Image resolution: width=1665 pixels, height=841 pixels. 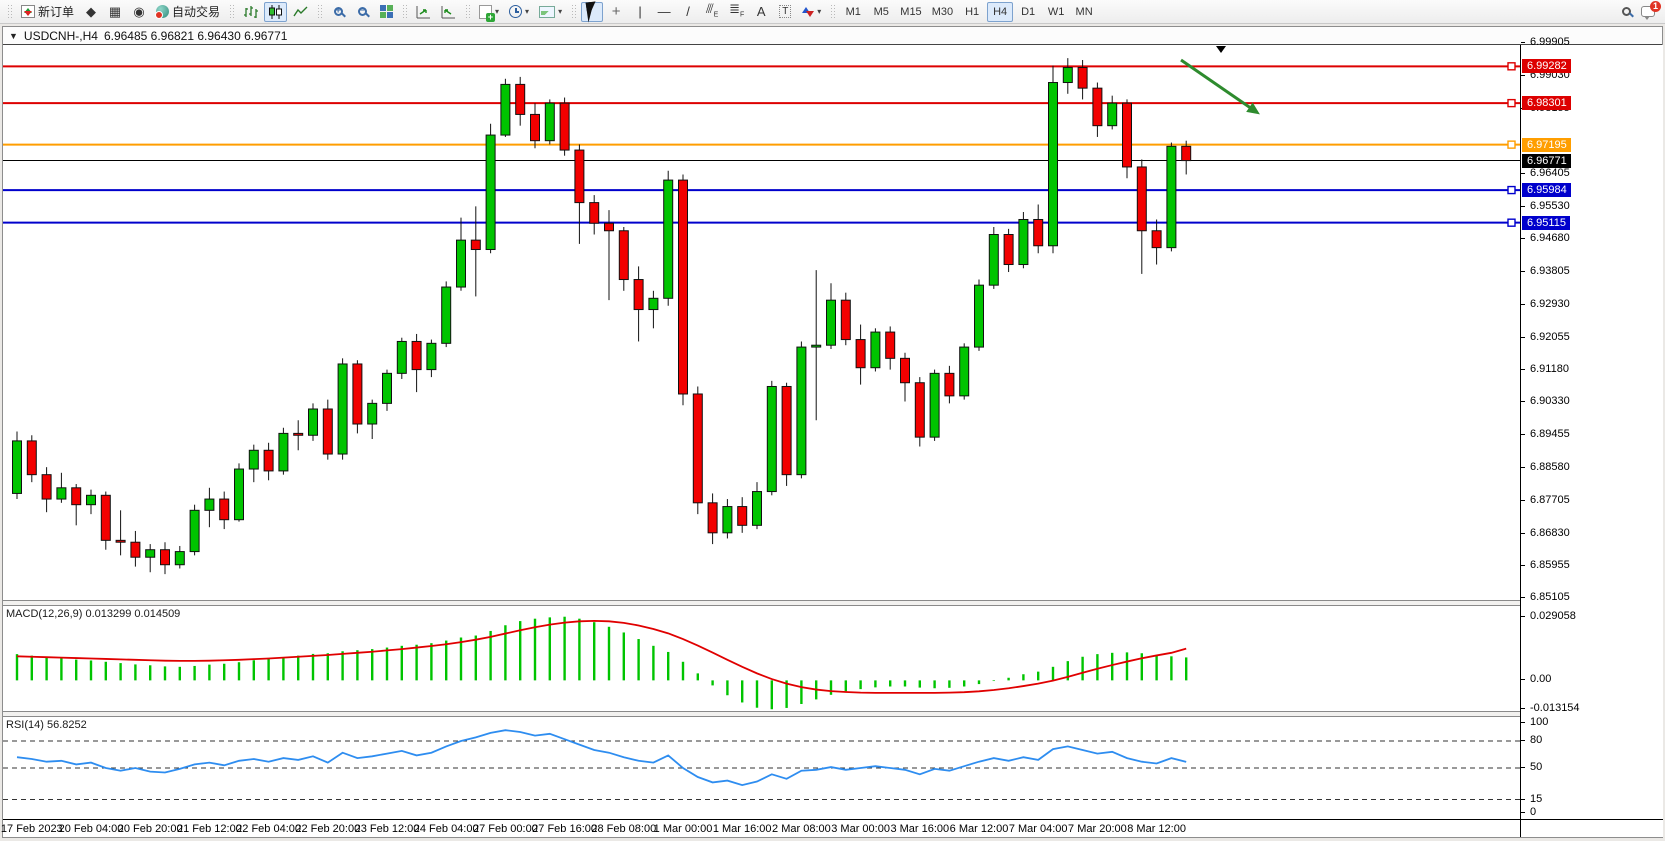 What do you see at coordinates (423, 12) in the screenshot?
I see `auto-scroll-button` at bounding box center [423, 12].